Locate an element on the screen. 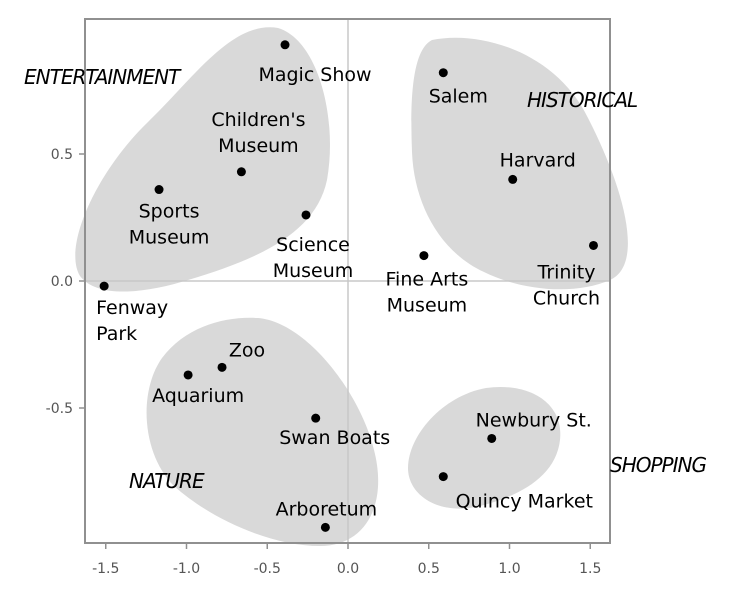 The height and width of the screenshot is (602, 752). label-line: Swan Boats is located at coordinates (334, 438).